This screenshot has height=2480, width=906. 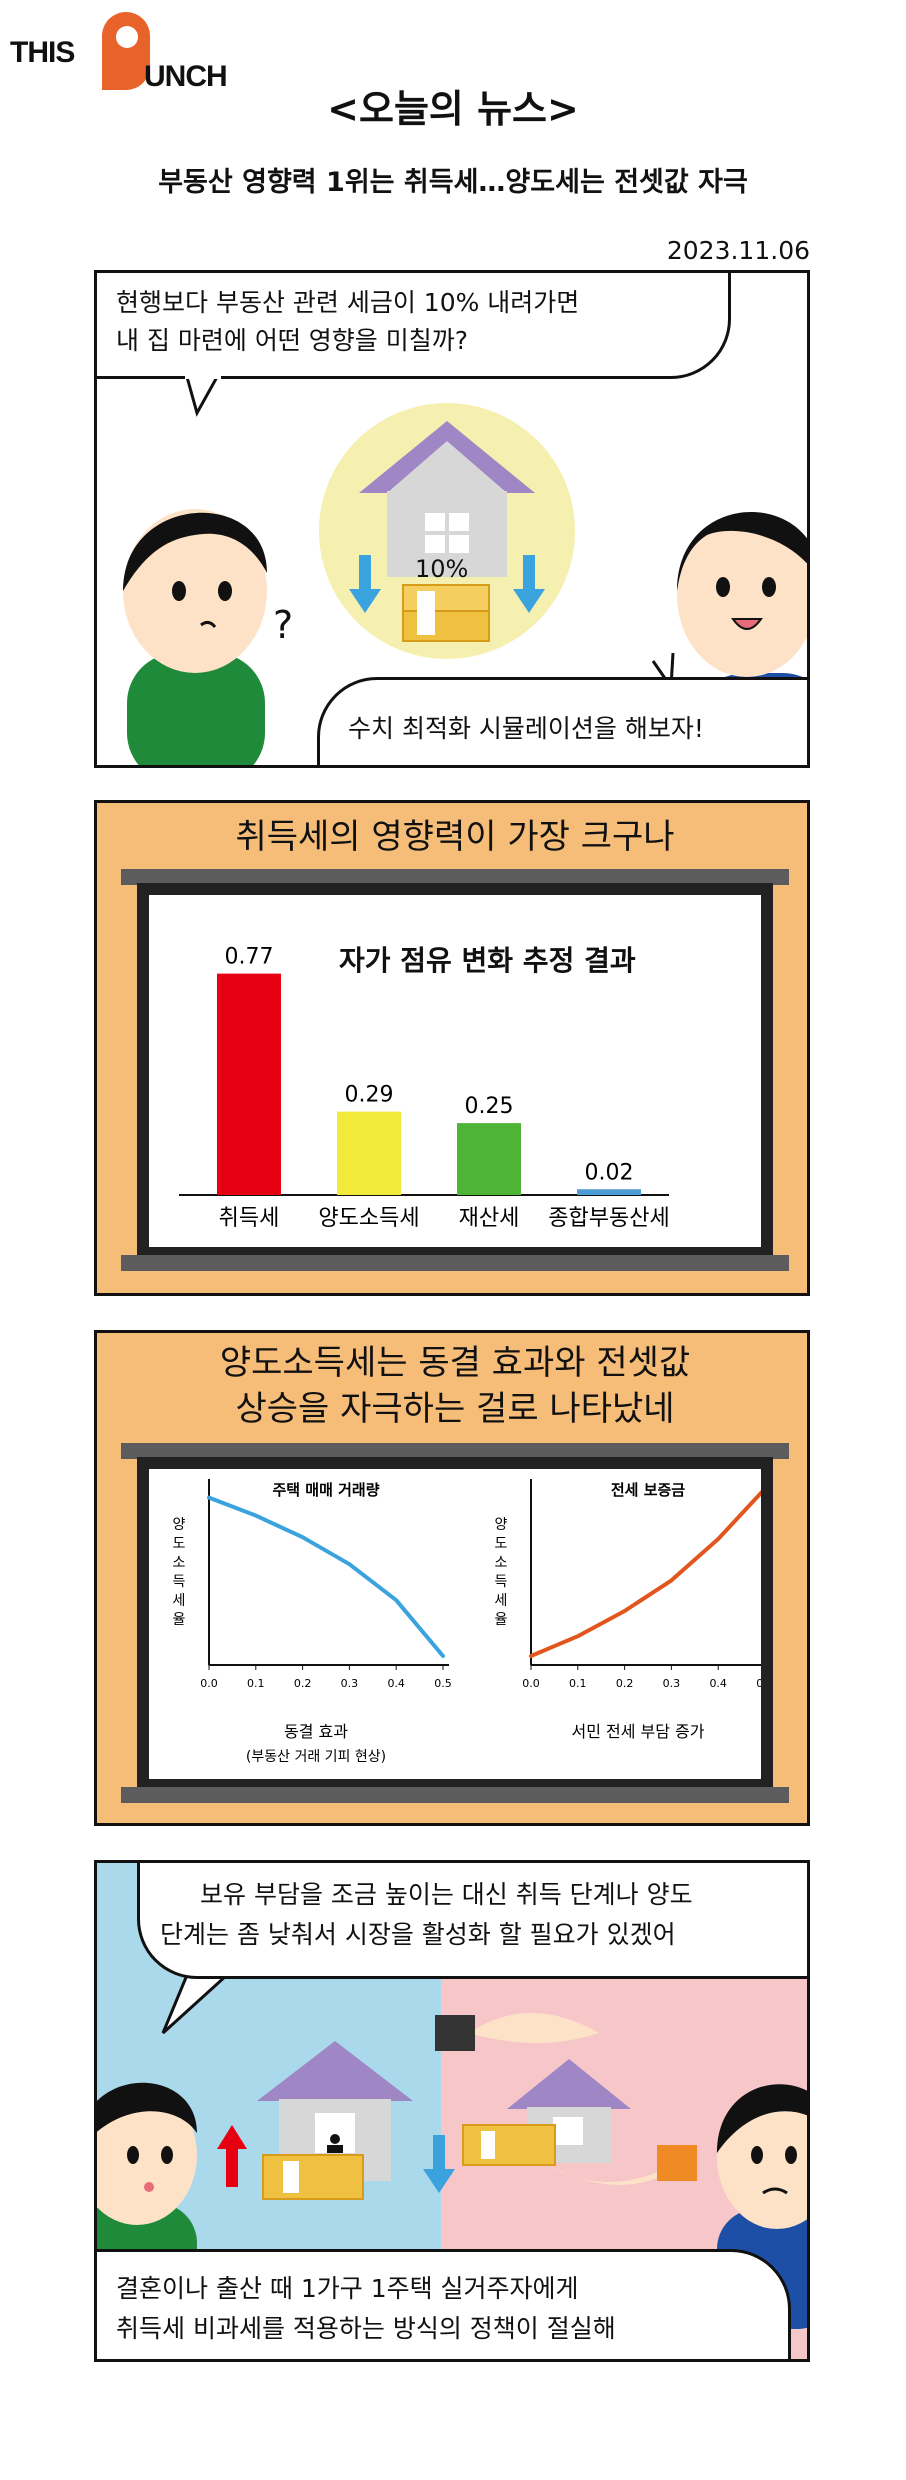 I want to click on boy-left-shirt, so click(x=196, y=709).